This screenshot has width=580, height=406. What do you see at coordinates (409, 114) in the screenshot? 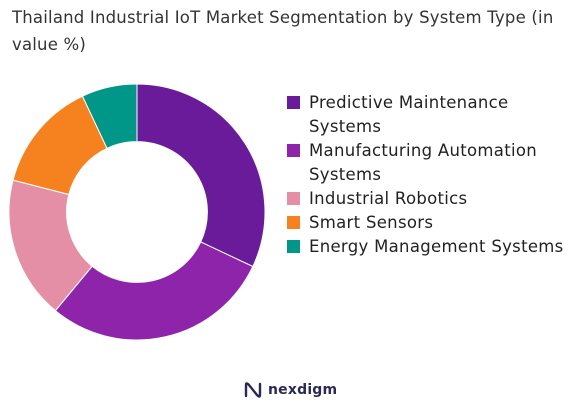
I see `legend-label: Predictive Maintenance Systems` at bounding box center [409, 114].